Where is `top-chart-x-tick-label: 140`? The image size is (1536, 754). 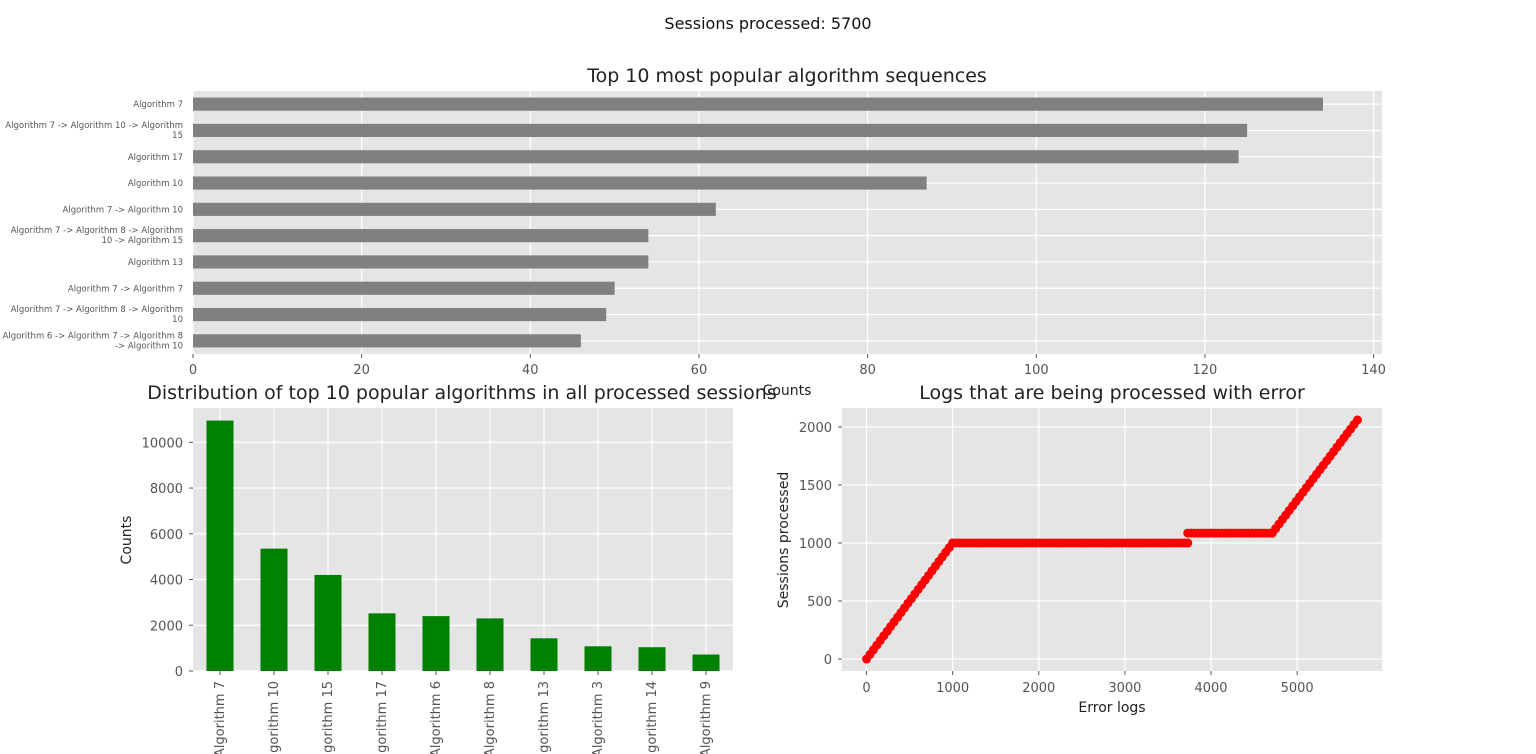 top-chart-x-tick-label: 140 is located at coordinates (1373, 370).